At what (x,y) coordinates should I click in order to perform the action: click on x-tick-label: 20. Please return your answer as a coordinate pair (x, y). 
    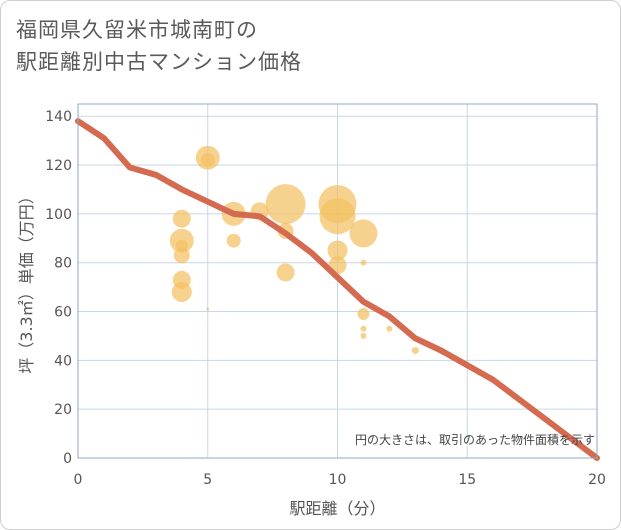
    Looking at the image, I should click on (597, 480).